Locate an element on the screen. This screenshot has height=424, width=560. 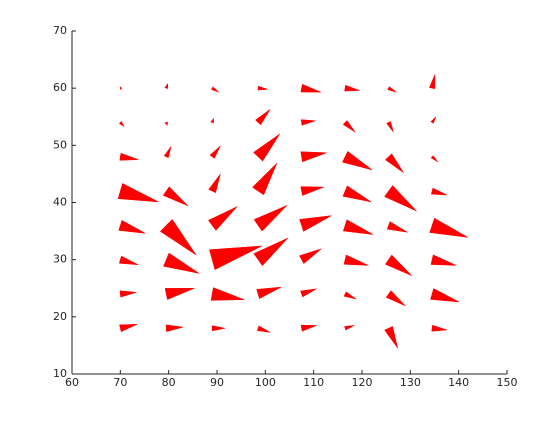
x-tick-label: 120 is located at coordinates (362, 382).